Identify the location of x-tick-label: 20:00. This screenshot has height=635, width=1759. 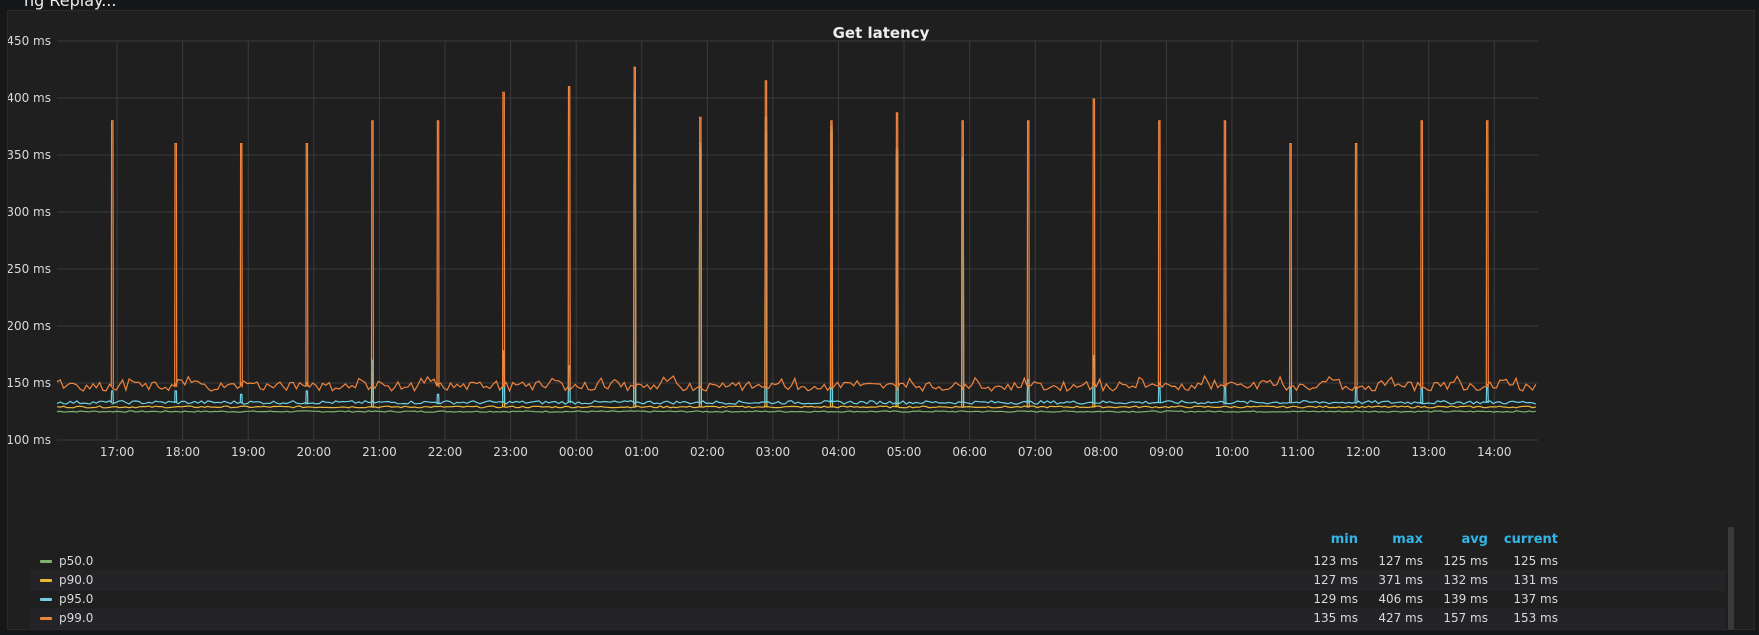
(314, 452).